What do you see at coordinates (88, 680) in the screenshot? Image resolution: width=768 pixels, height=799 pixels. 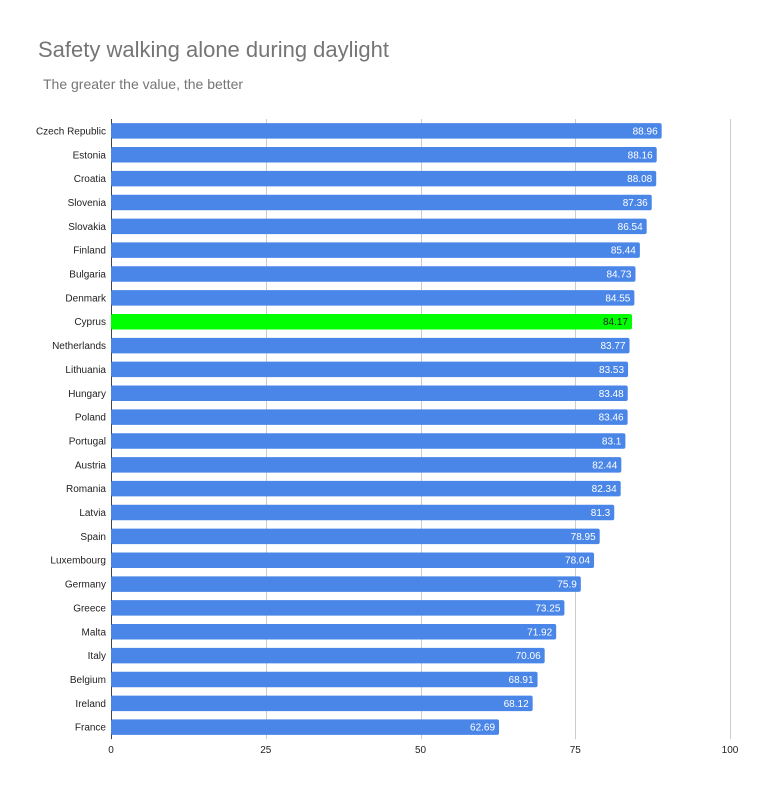 I see `category-label: Belgium` at bounding box center [88, 680].